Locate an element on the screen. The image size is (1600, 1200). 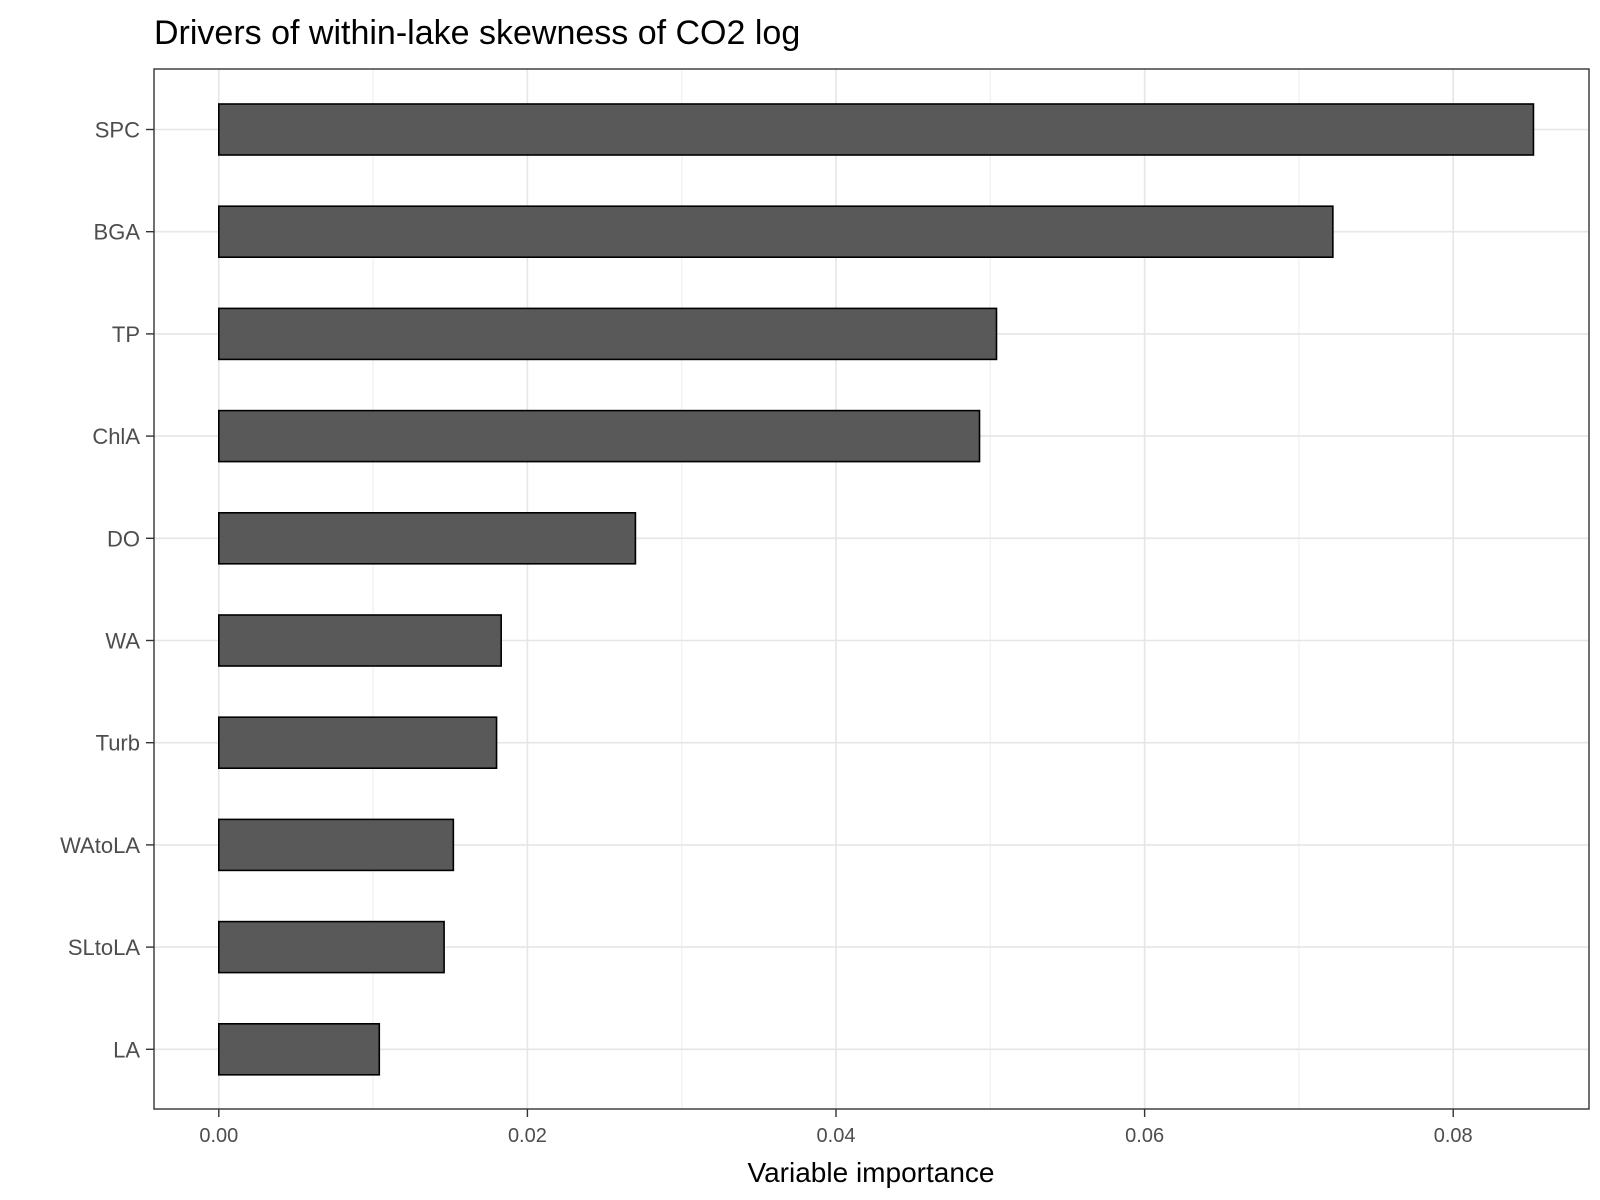
y-tick-label: Turb is located at coordinates (118, 743).